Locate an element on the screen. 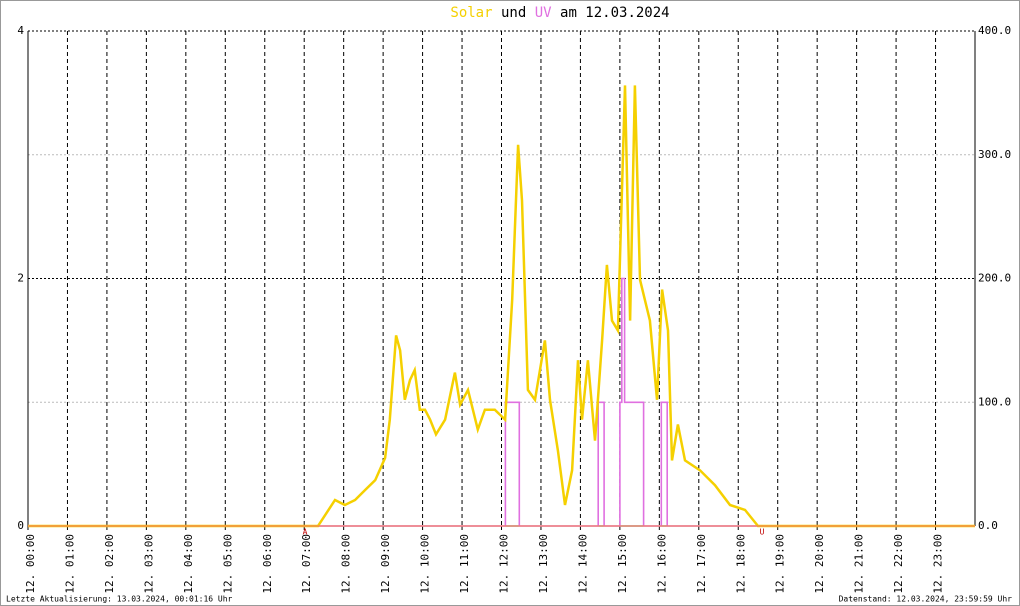  x-tick-label: 12. 23:00 is located at coordinates (938, 564).